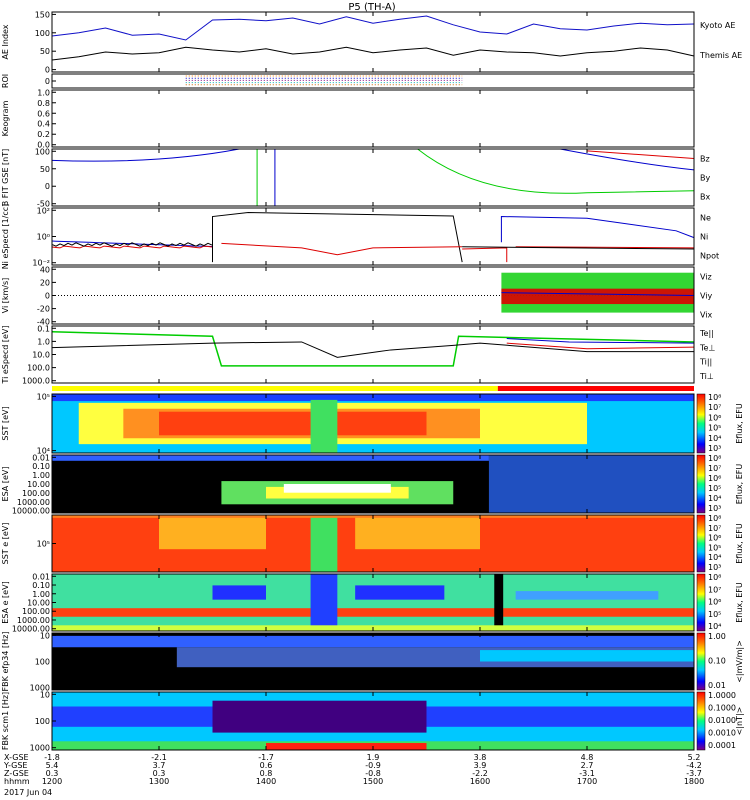 Image resolution: width=750 pixels, height=800 pixels. I want to click on fbk_b-cb-label: <|nT|>, so click(739, 721).